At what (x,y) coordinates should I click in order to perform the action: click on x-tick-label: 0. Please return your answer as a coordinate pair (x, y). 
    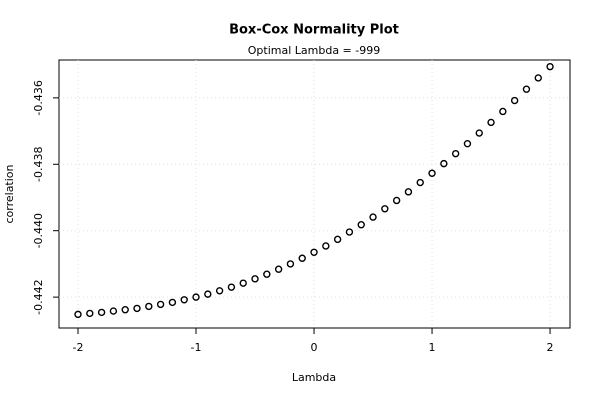
    Looking at the image, I should click on (314, 347).